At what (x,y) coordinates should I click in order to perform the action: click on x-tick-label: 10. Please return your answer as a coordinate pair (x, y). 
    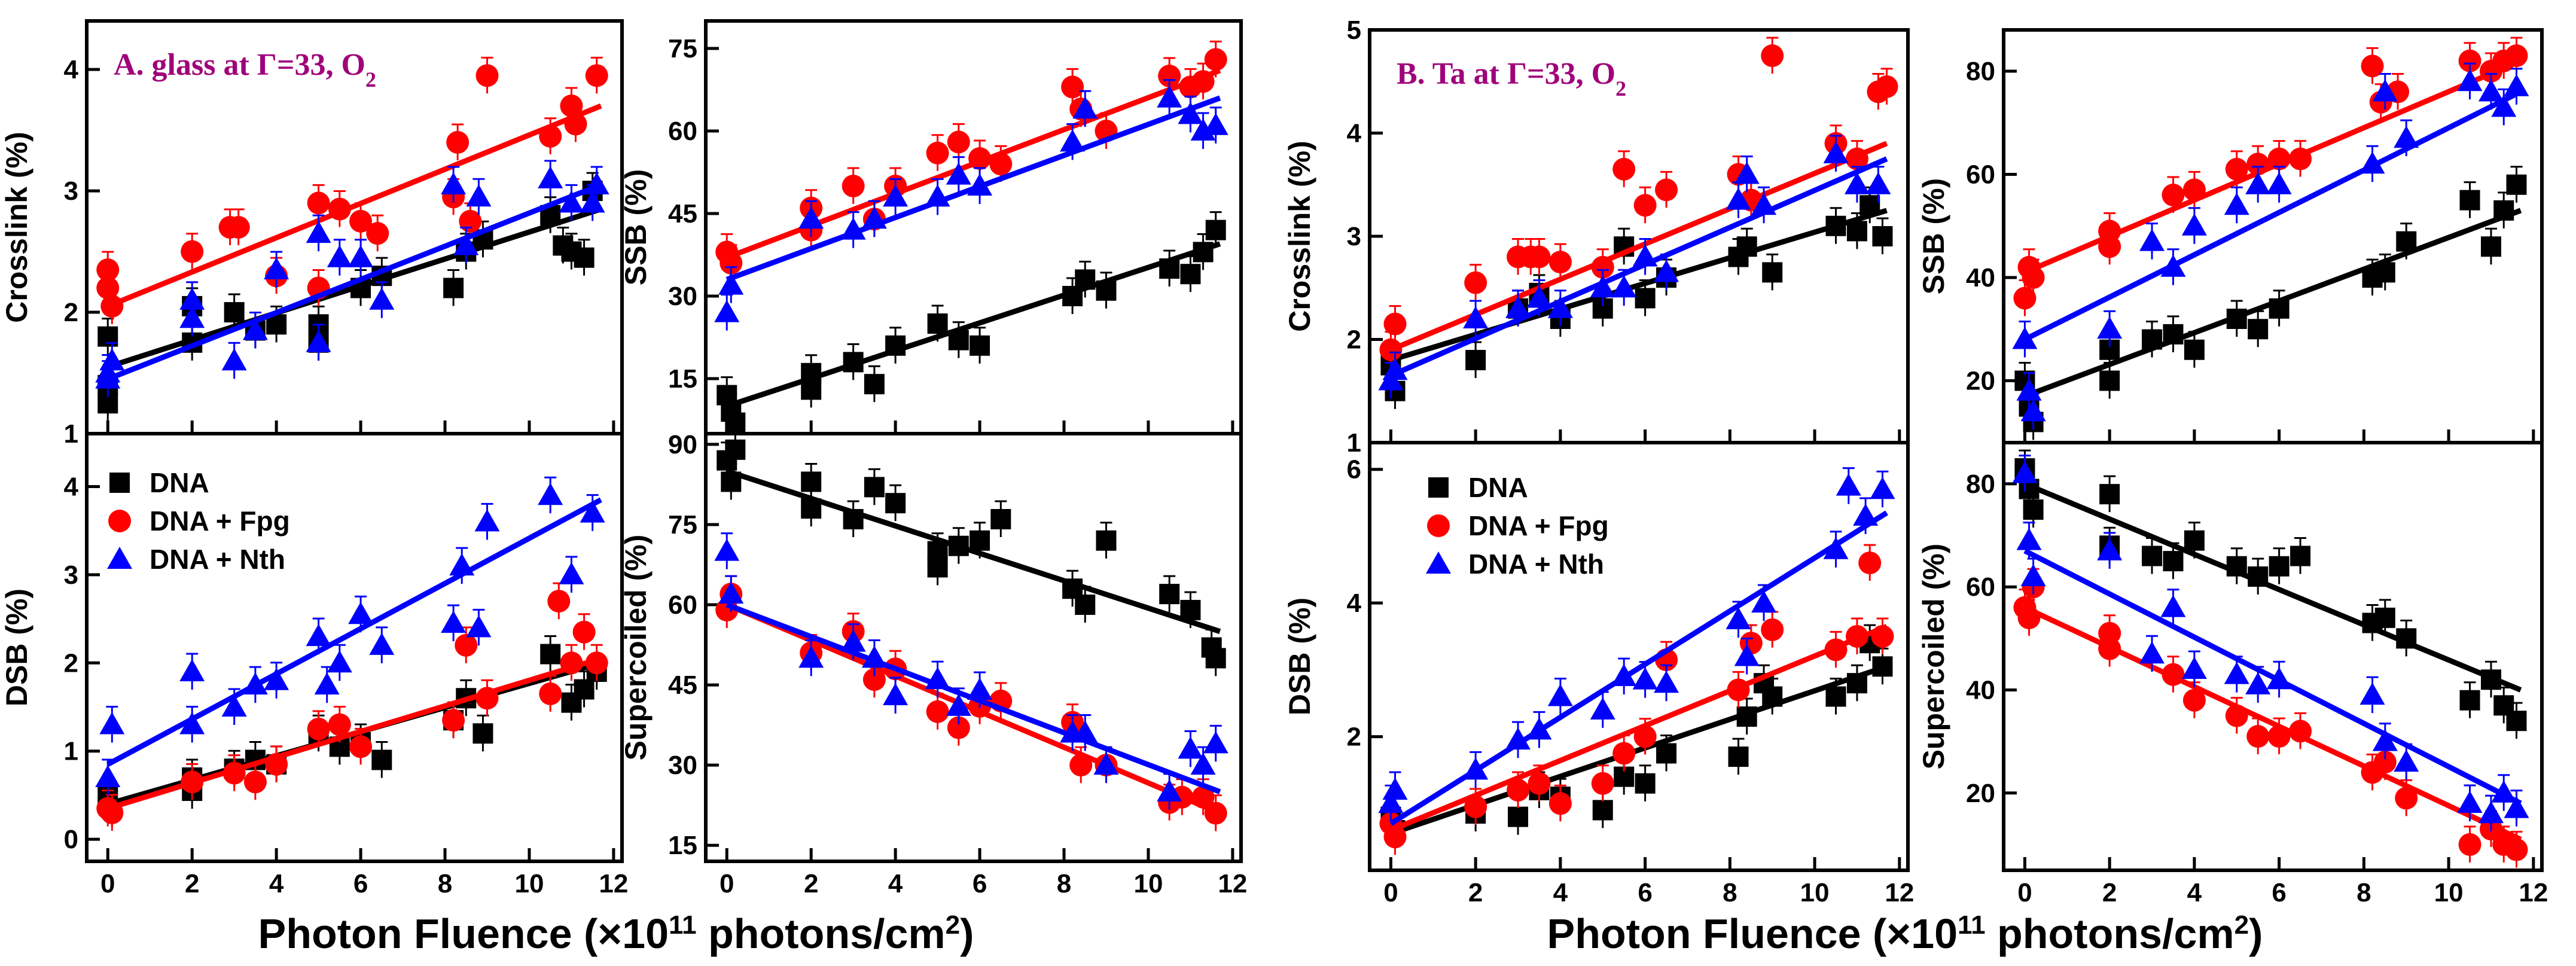
    Looking at the image, I should click on (1148, 883).